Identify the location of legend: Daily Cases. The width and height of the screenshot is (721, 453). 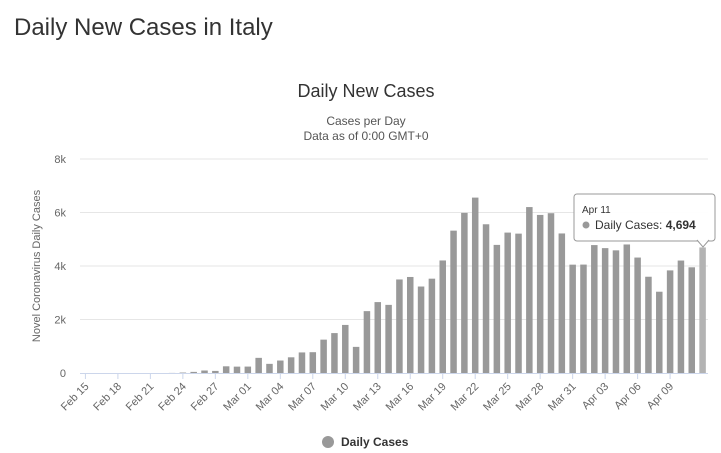
(365, 442).